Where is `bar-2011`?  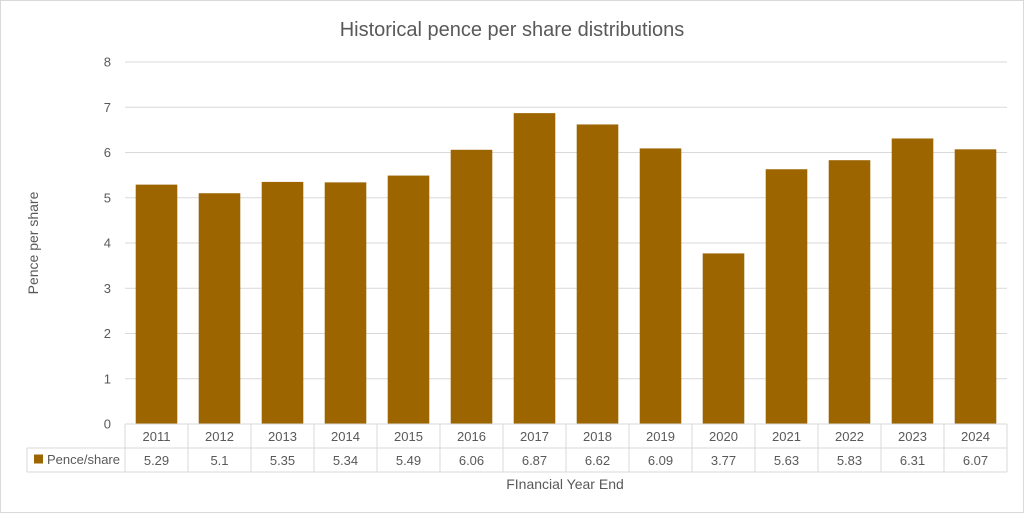 bar-2011 is located at coordinates (156, 304).